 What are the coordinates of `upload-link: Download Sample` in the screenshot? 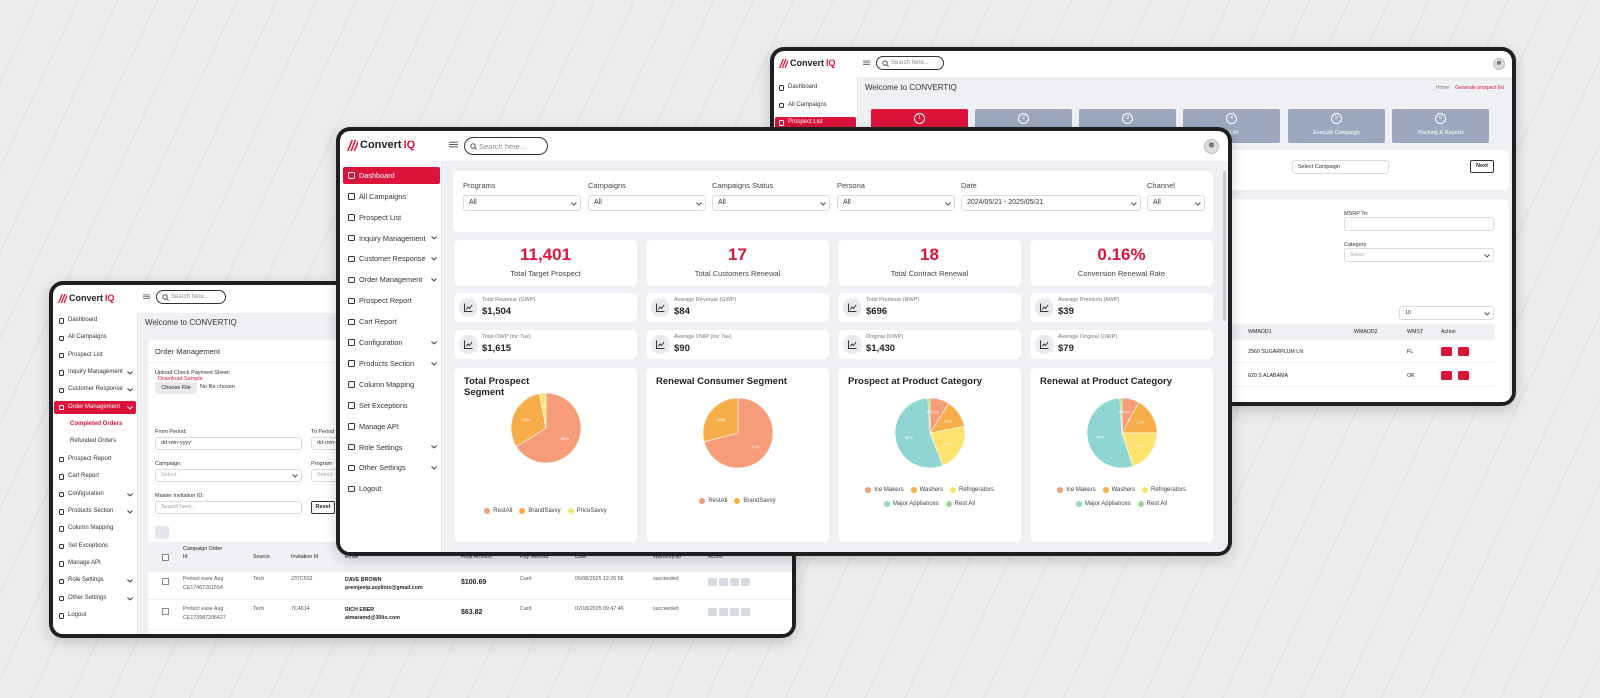 It's located at (180, 379).